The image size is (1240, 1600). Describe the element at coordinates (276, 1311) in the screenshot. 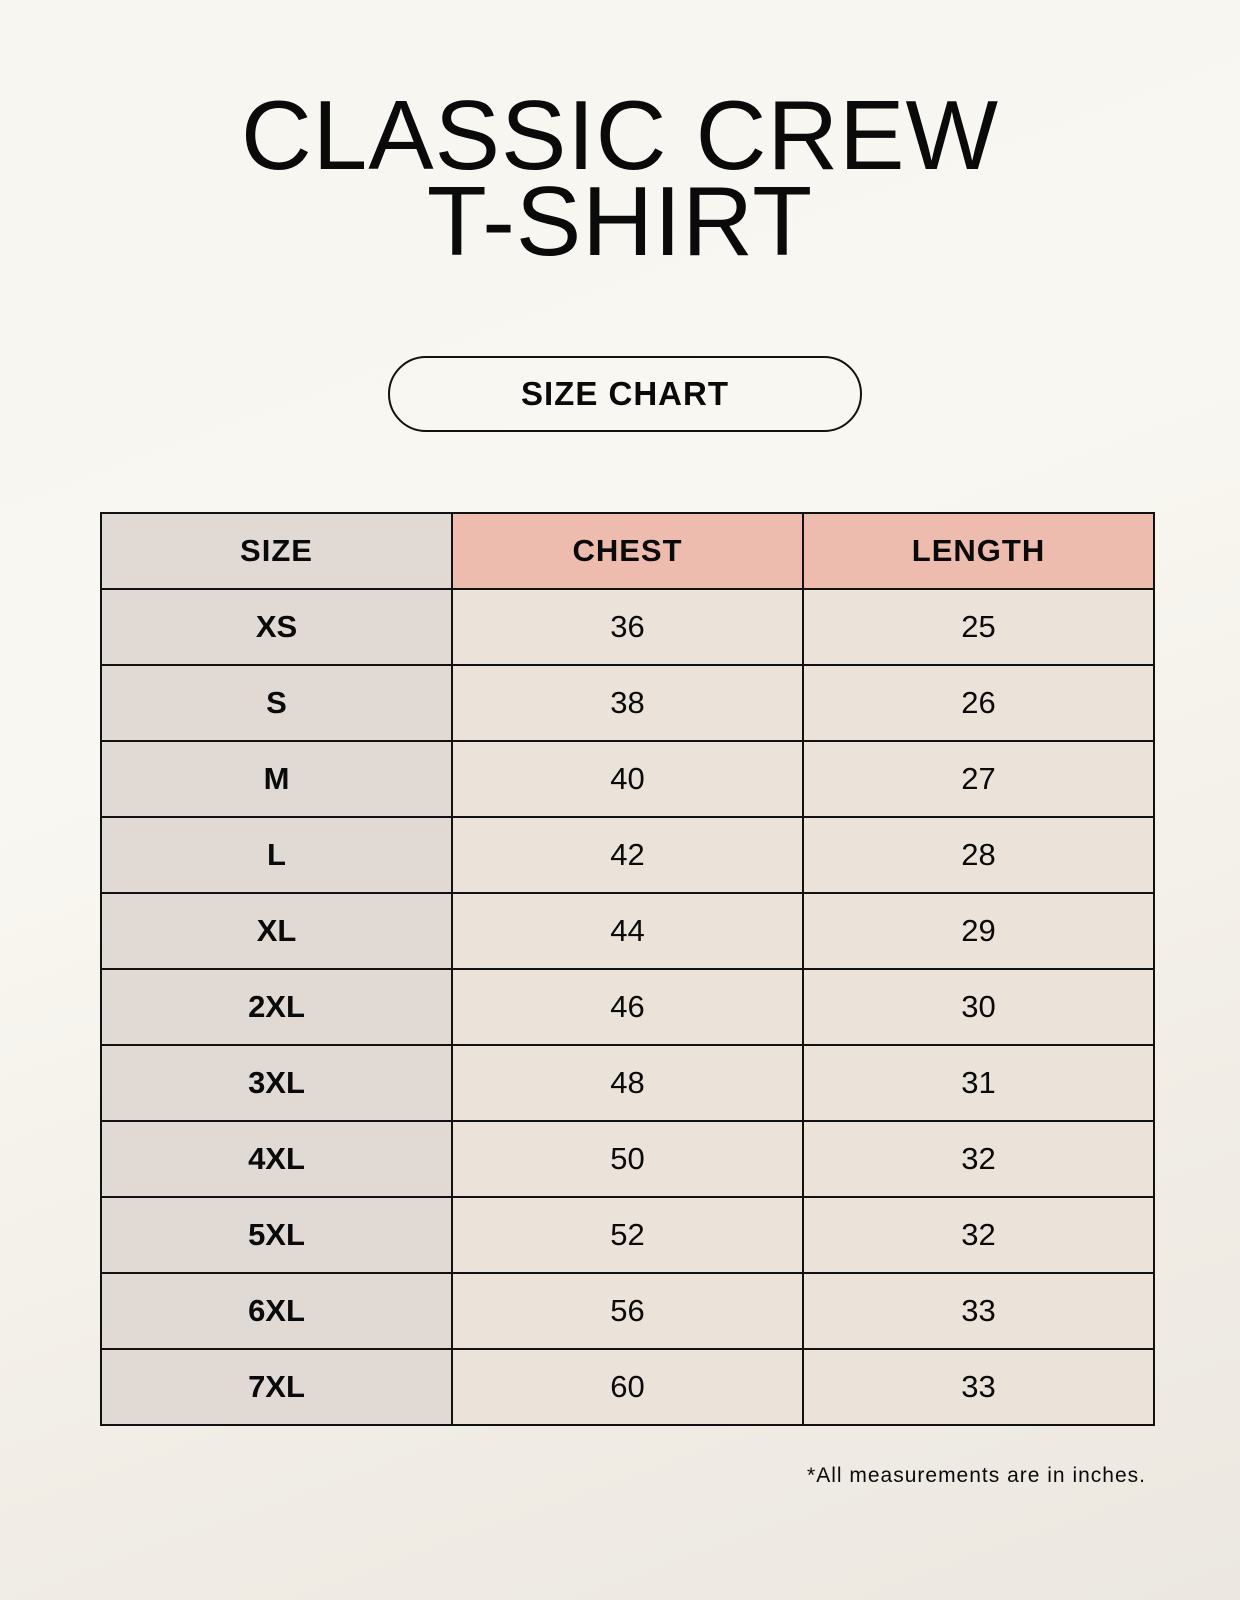

I see `size-cell: 6XL` at that location.